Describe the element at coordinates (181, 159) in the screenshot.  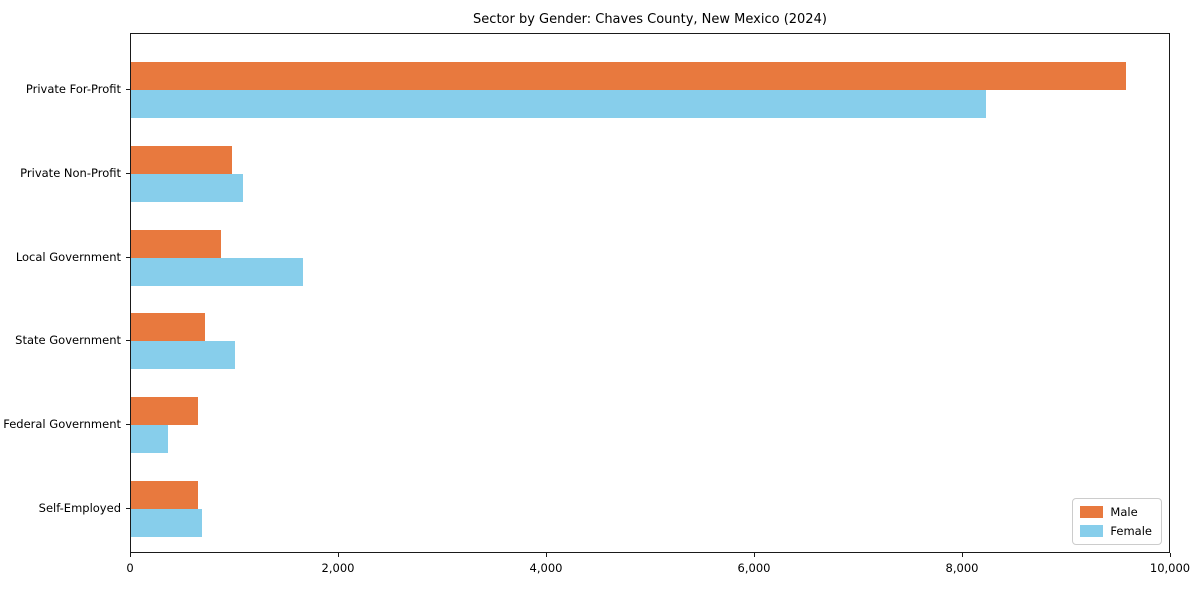
I see `bar-male-private-non-profit` at that location.